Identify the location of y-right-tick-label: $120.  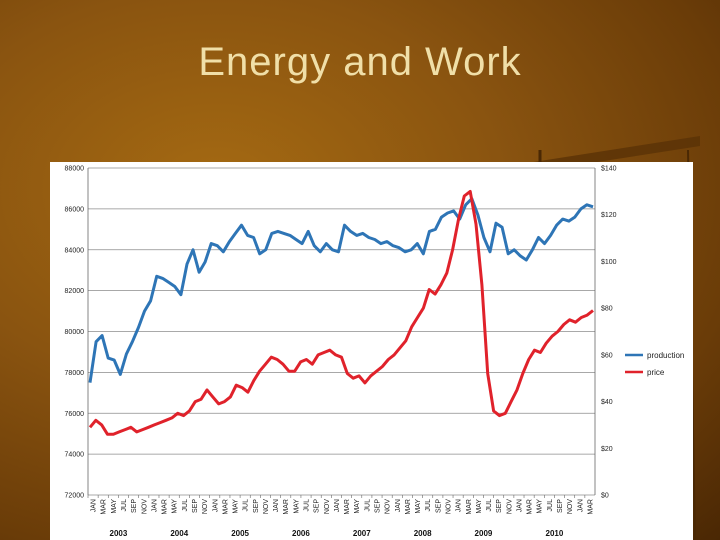
(609, 215).